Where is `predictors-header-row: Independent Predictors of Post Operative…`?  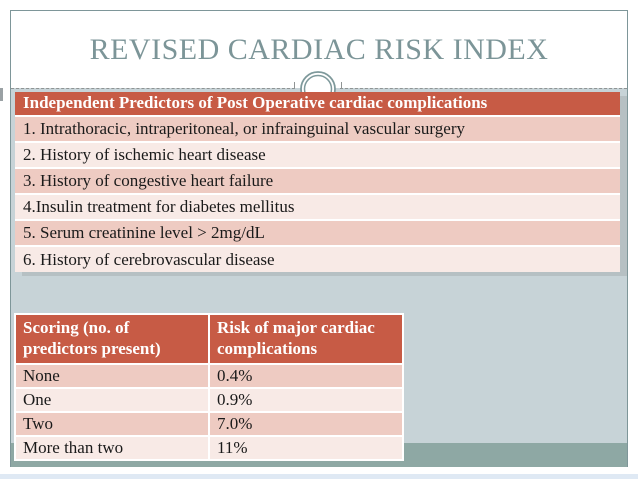
predictors-header-row: Independent Predictors of Post Operative… is located at coordinates (317, 104).